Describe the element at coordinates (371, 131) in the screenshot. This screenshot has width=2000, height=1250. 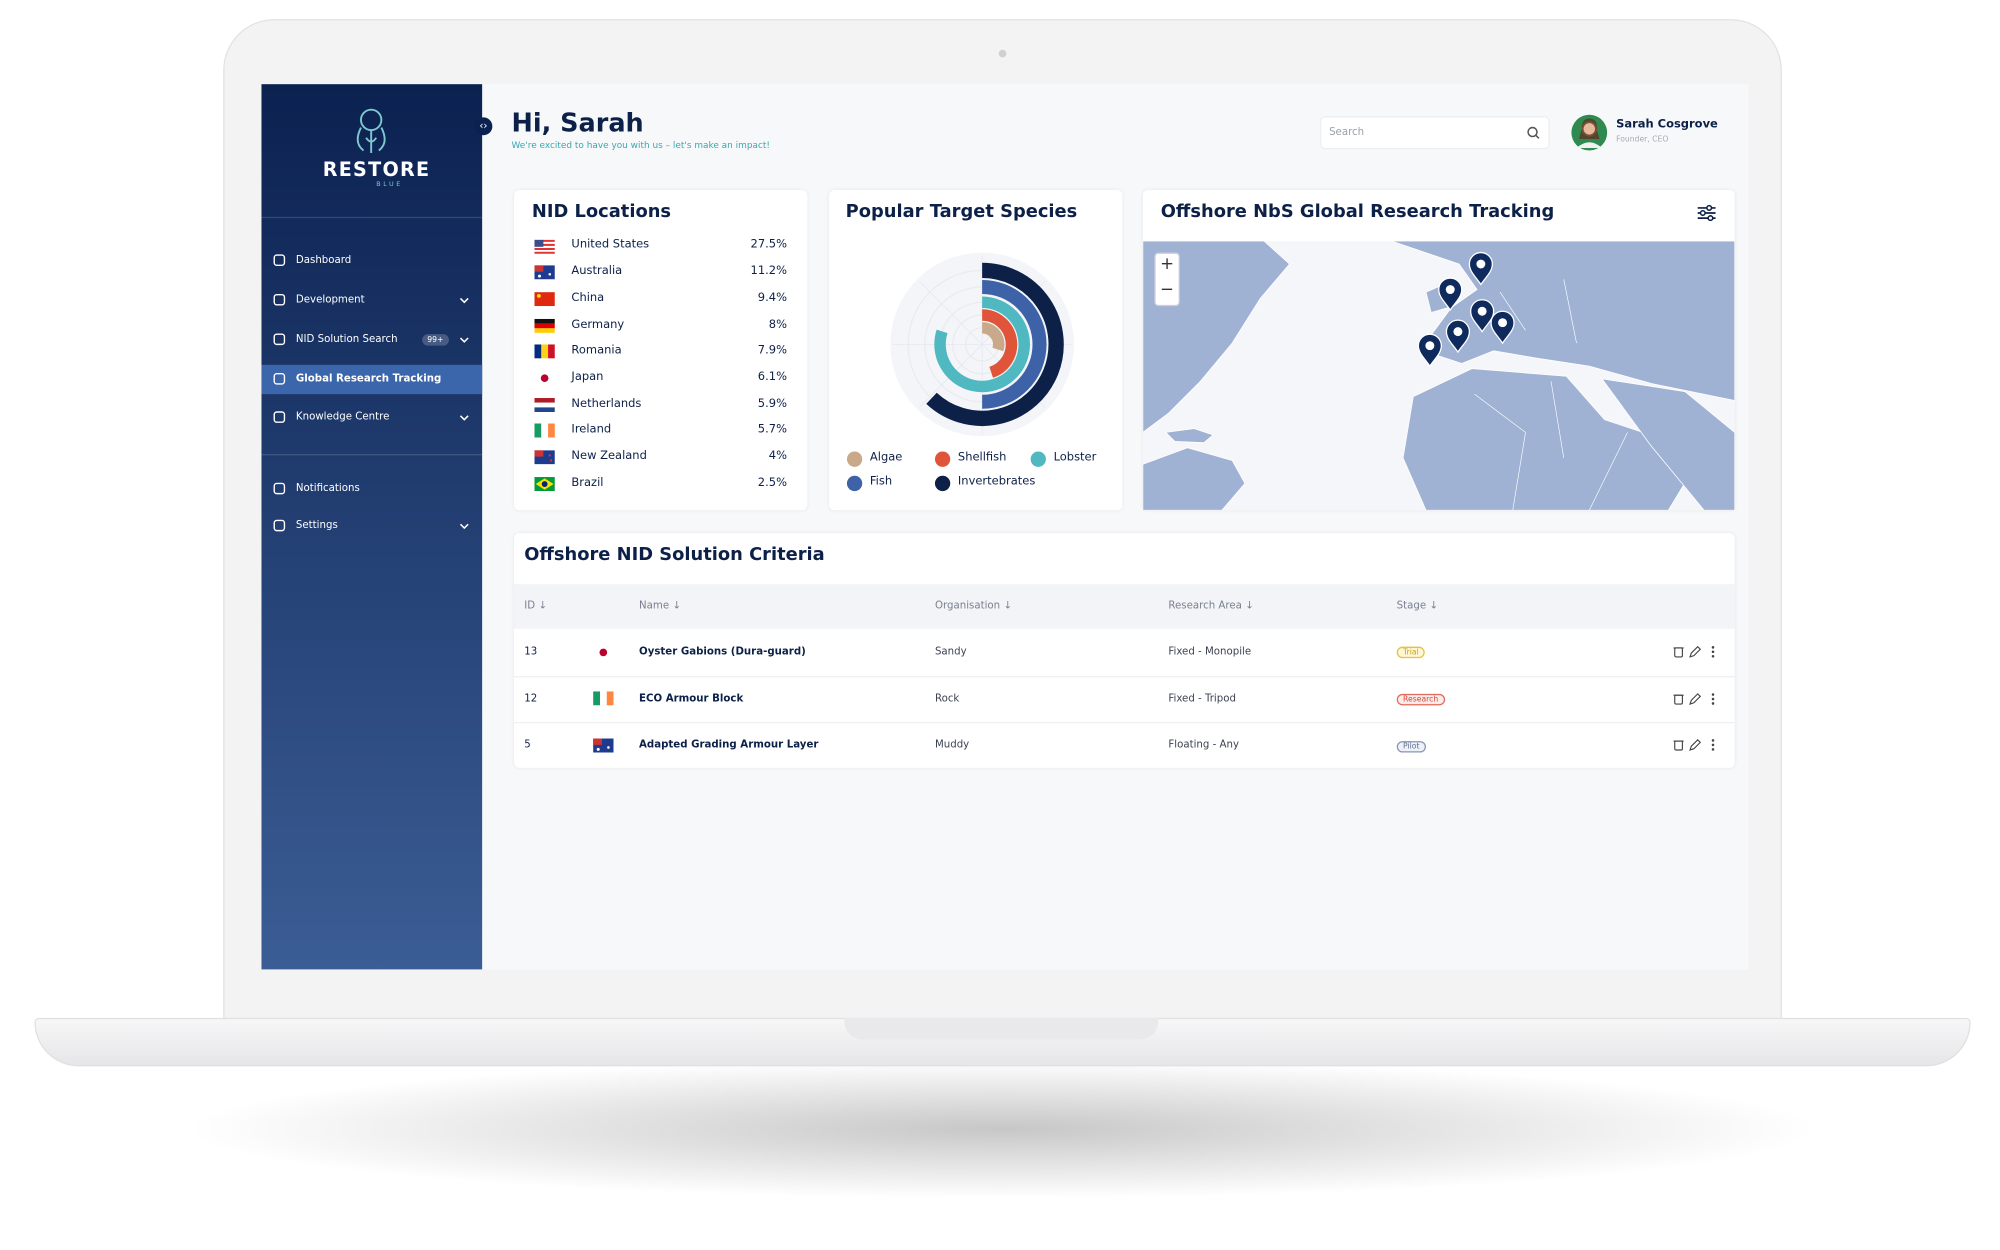
I see `brand-logo` at that location.